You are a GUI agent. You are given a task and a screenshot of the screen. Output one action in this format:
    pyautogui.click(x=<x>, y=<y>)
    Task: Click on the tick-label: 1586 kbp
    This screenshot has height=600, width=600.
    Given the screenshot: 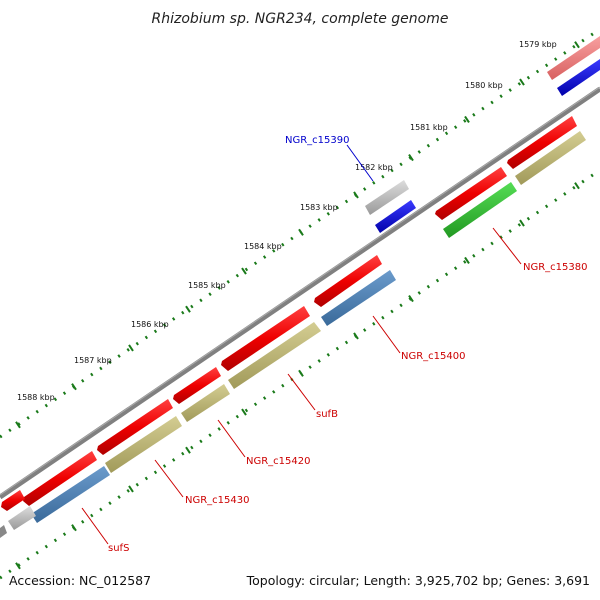 What is the action you would take?
    pyautogui.click(x=150, y=324)
    